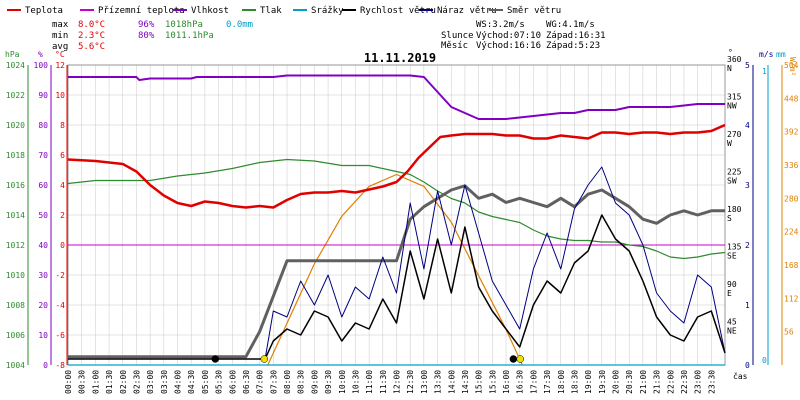  What do you see at coordinates (60, 305) in the screenshot?
I see `temperature-tick-label: -4` at bounding box center [60, 305].